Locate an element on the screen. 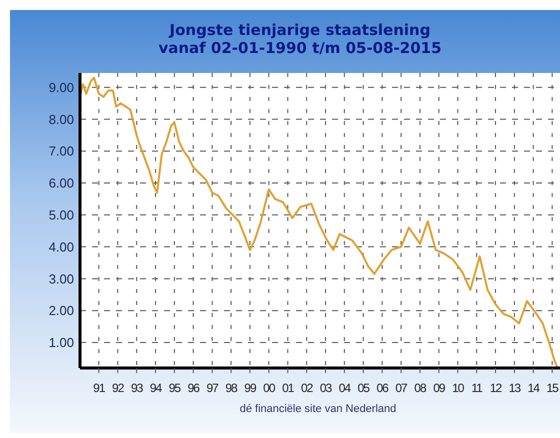 This screenshot has width=560, height=438. chart-title: Jongste tienjarige staatslening vanaf 02-01-1990 t/m 05-08-2015 is located at coordinates (300, 39).